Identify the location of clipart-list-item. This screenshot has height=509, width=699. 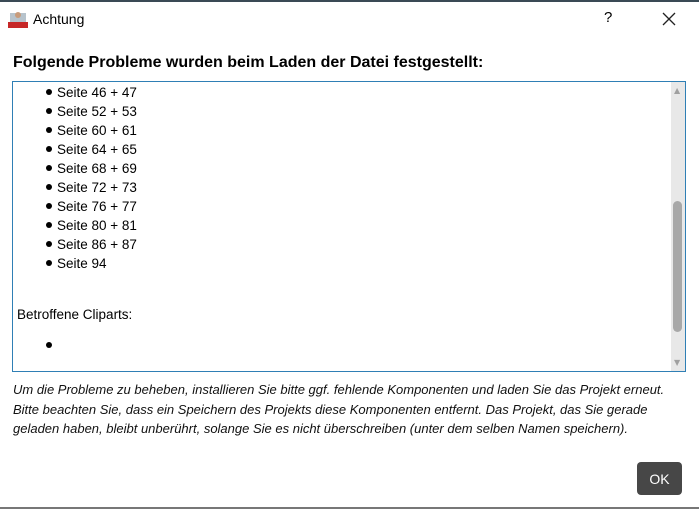
(51, 347).